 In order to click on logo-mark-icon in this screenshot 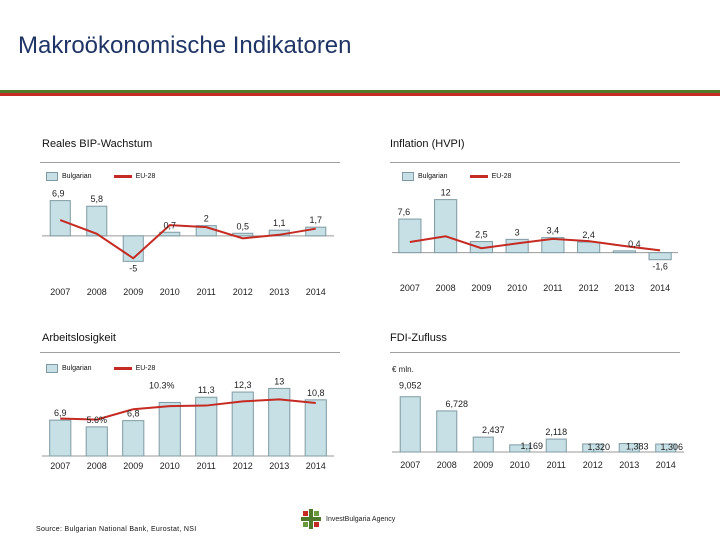, I will do `click(311, 519)`.